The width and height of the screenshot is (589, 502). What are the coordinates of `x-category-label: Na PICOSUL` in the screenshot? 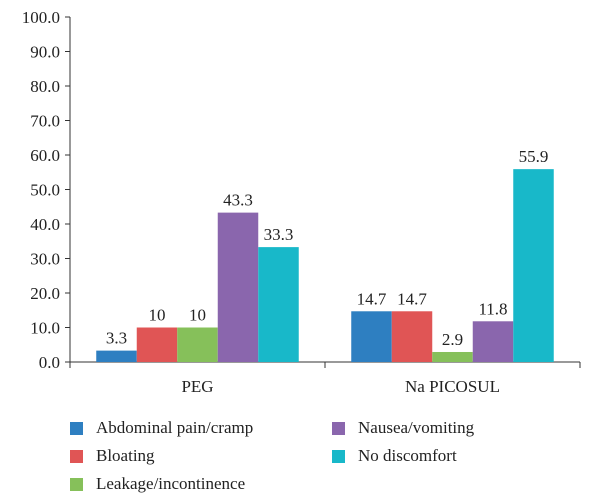 It's located at (452, 386).